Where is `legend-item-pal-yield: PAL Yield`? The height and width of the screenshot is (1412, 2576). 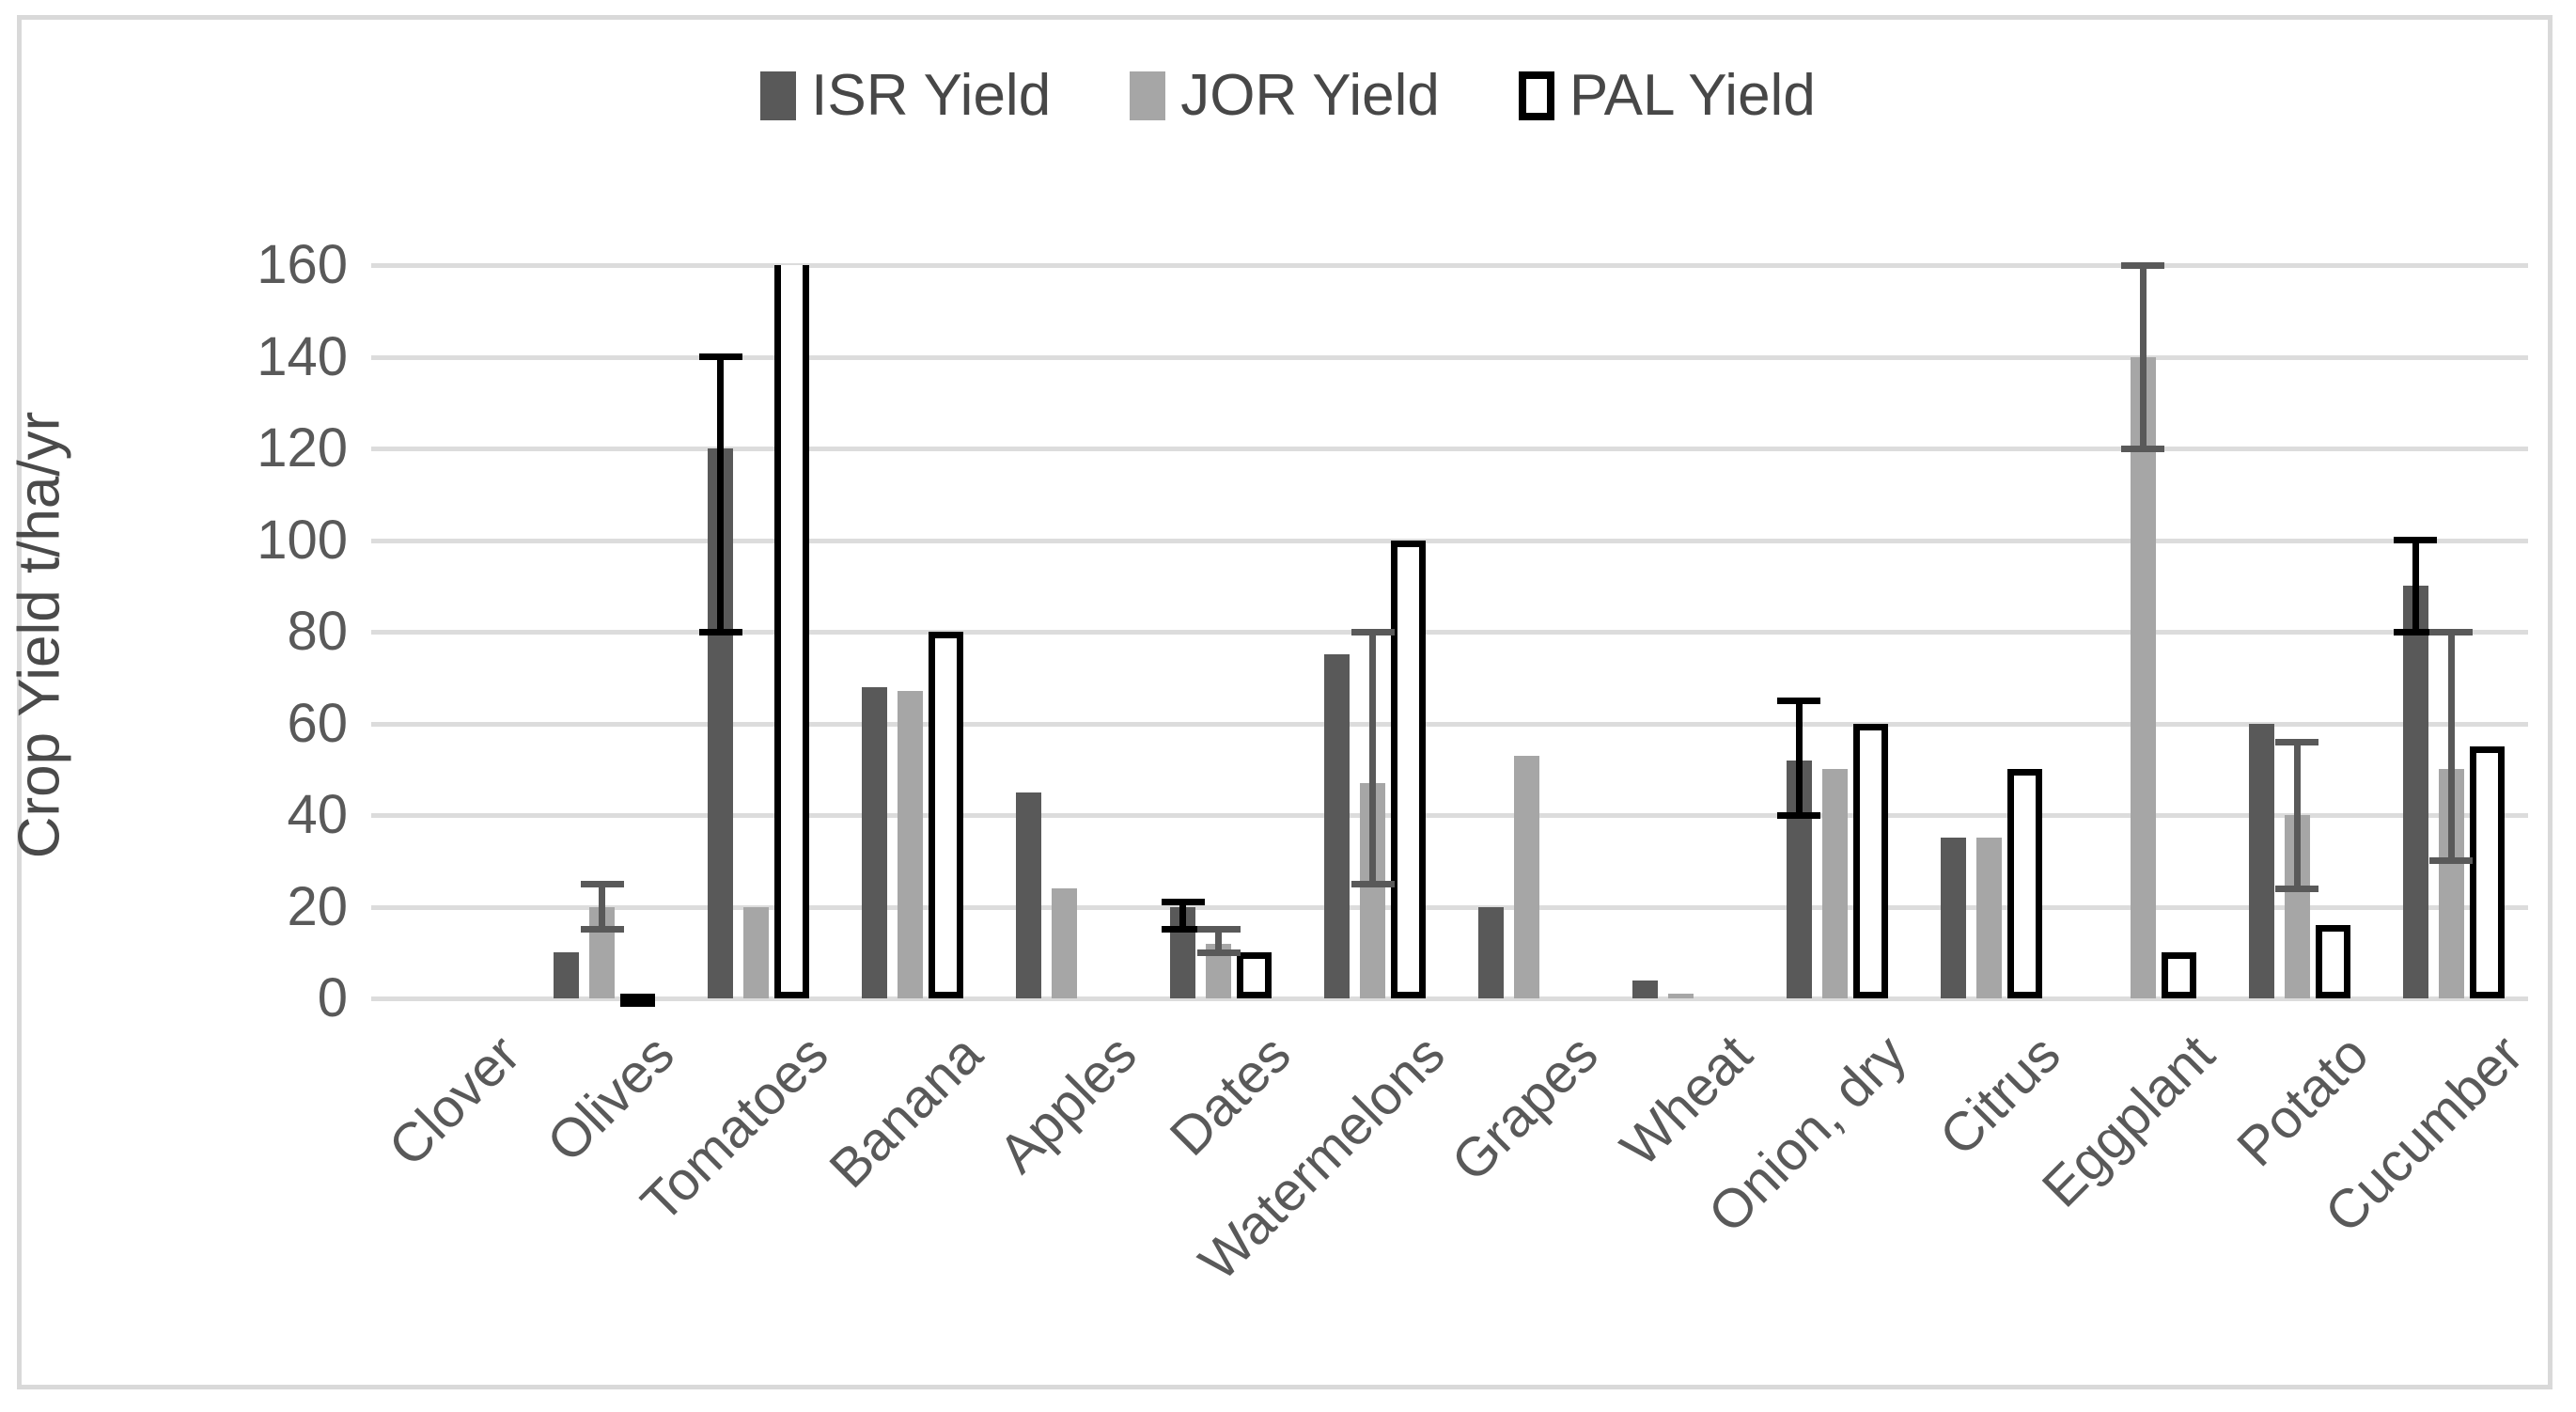
legend-item-pal-yield: PAL Yield is located at coordinates (1667, 95).